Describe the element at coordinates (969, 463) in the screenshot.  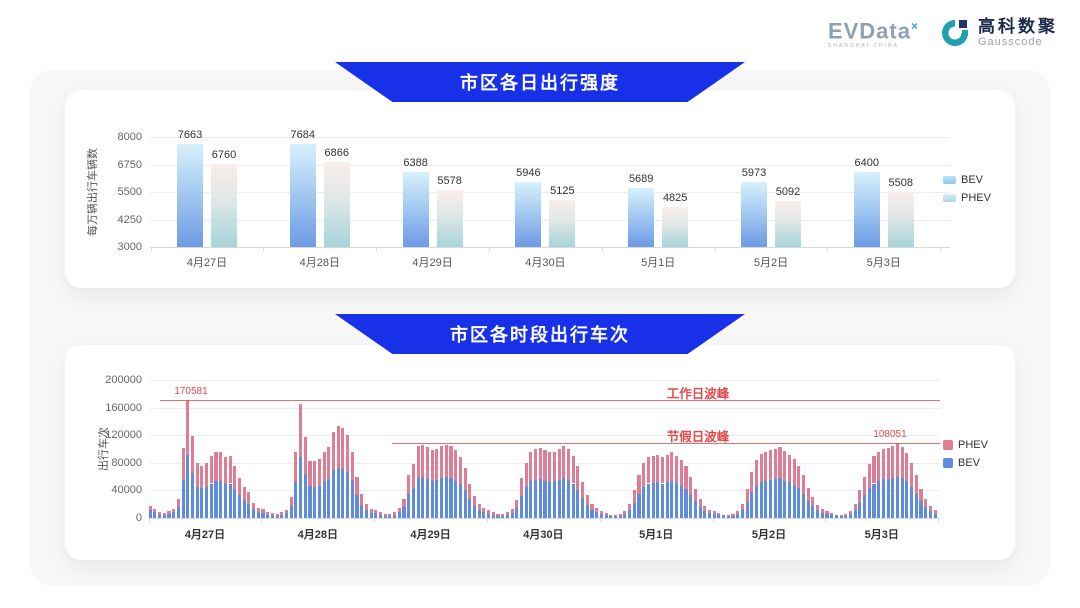
I see `legend-label: BEV` at that location.